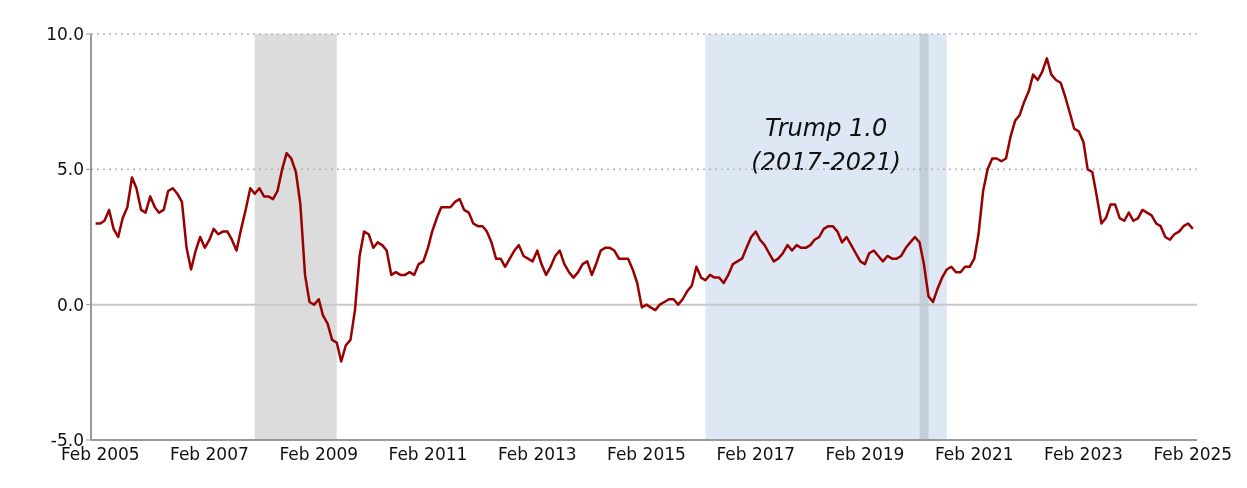 The height and width of the screenshot is (488, 1247). I want to click on x-tick-label: Feb 2009, so click(319, 454).